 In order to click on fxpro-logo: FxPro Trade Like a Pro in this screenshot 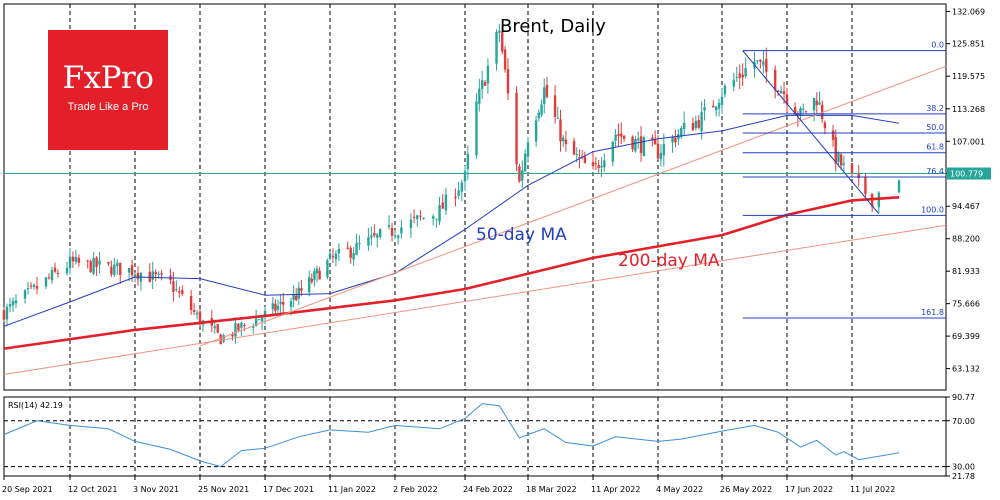, I will do `click(108, 90)`.